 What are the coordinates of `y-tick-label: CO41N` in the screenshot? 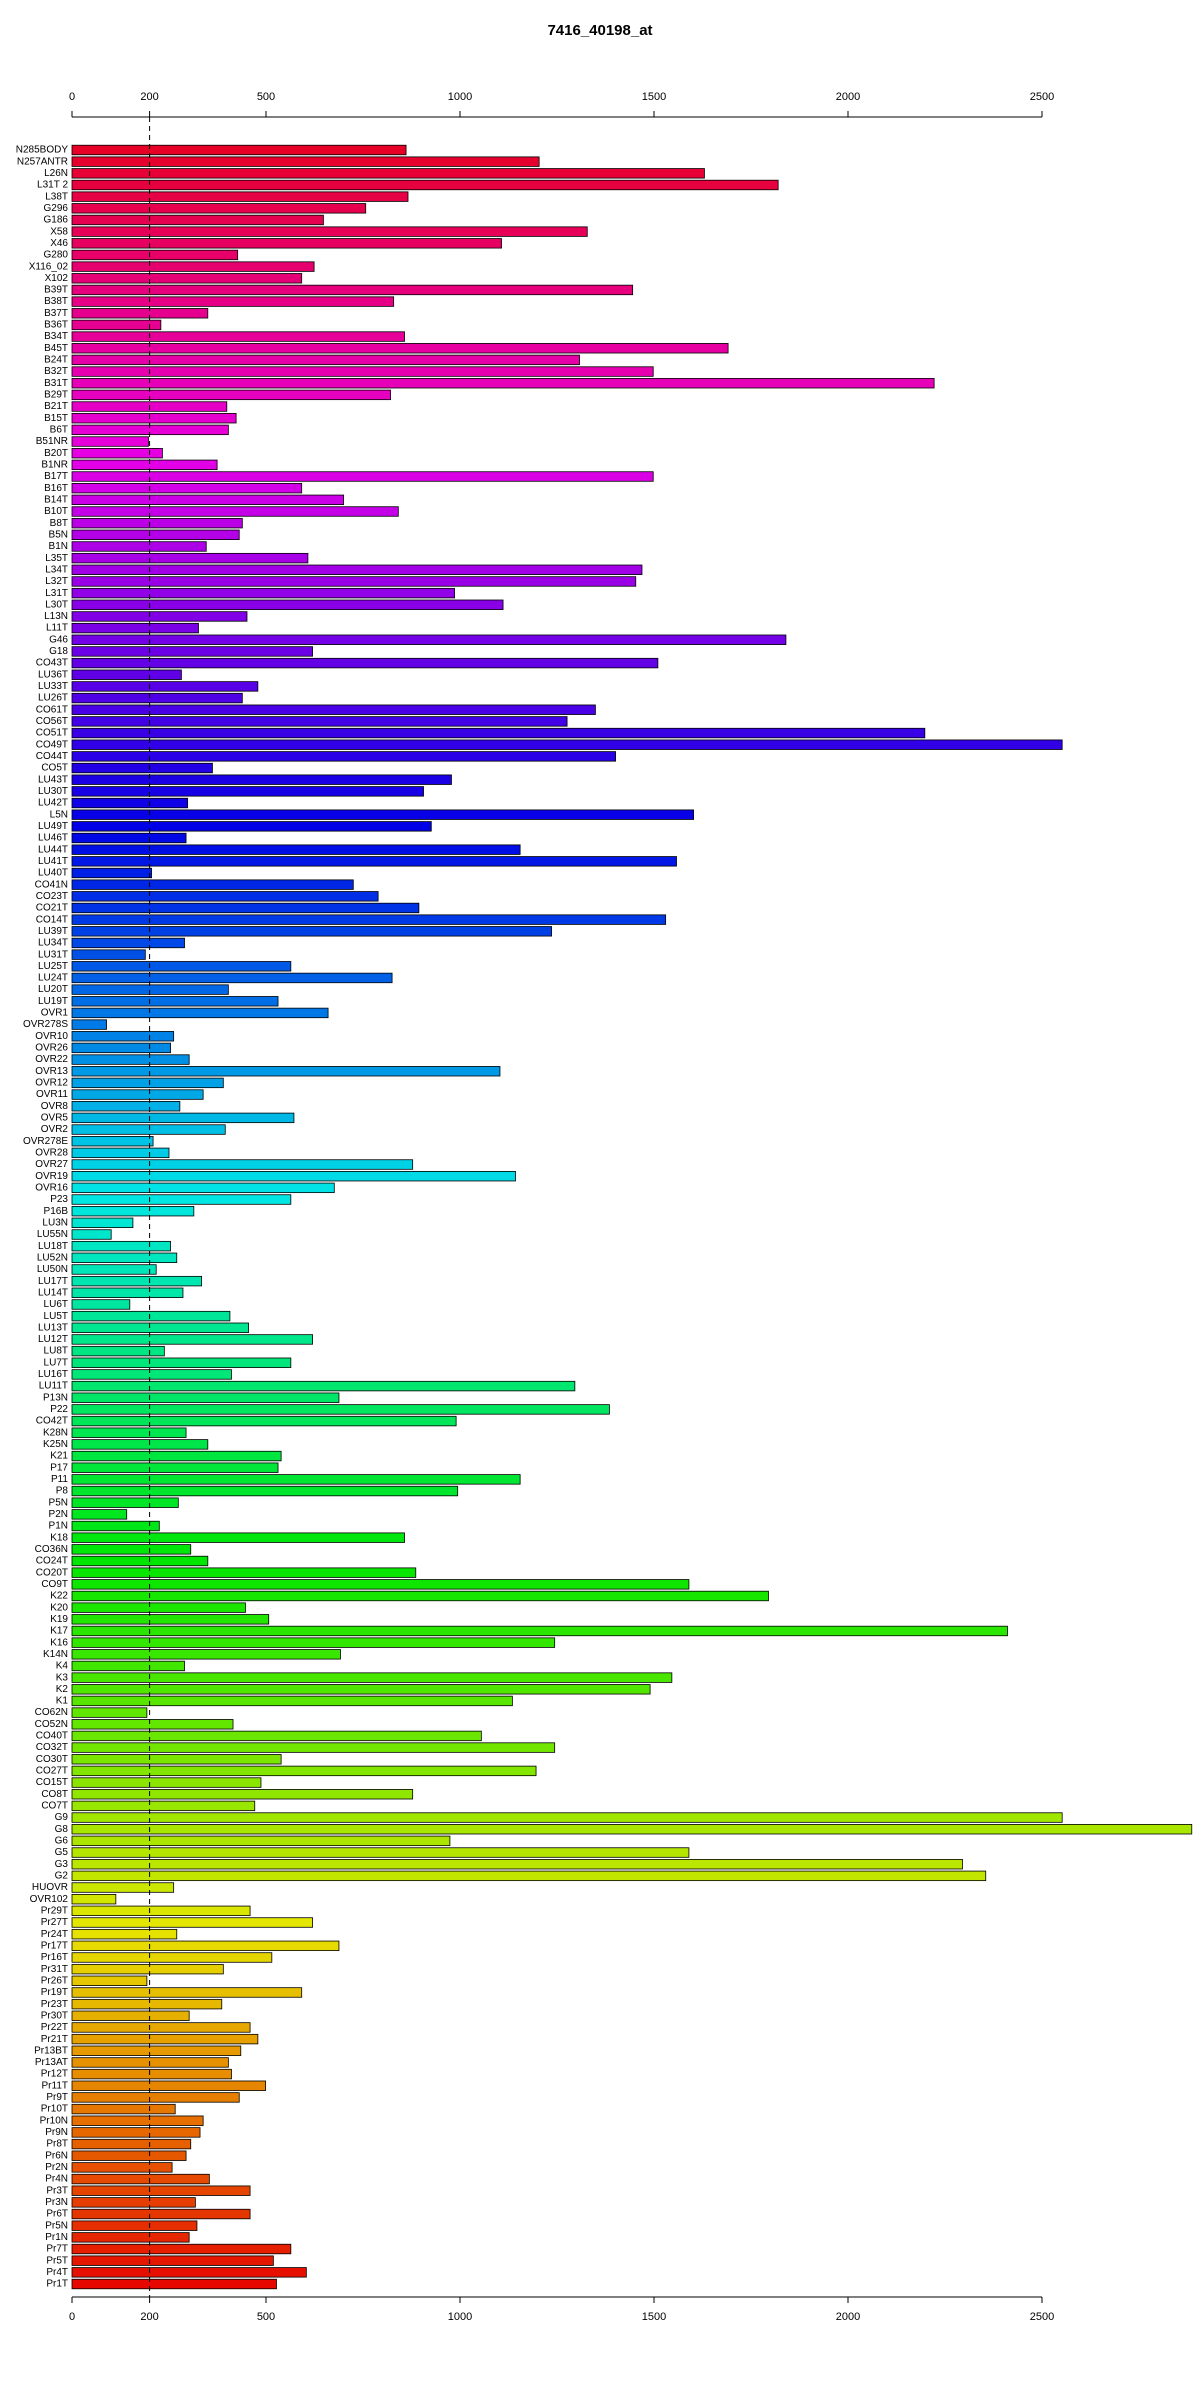 It's located at (51, 884).